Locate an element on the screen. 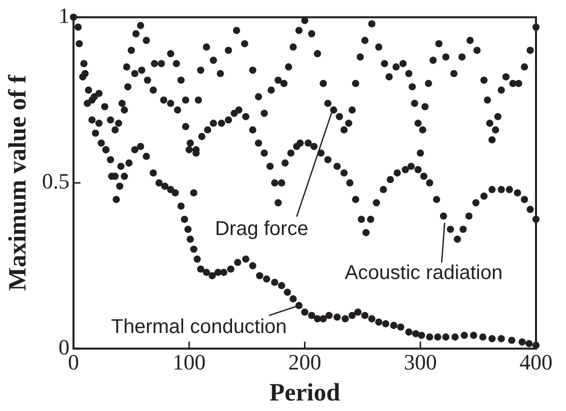  y-tick-label: 1 is located at coordinates (64, 15).